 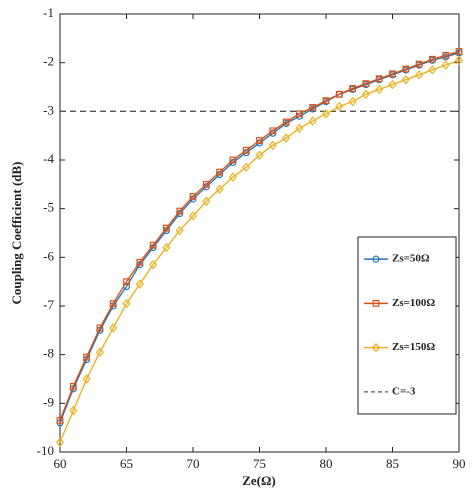 I want to click on y-tick-label: -5, so click(x=48, y=207).